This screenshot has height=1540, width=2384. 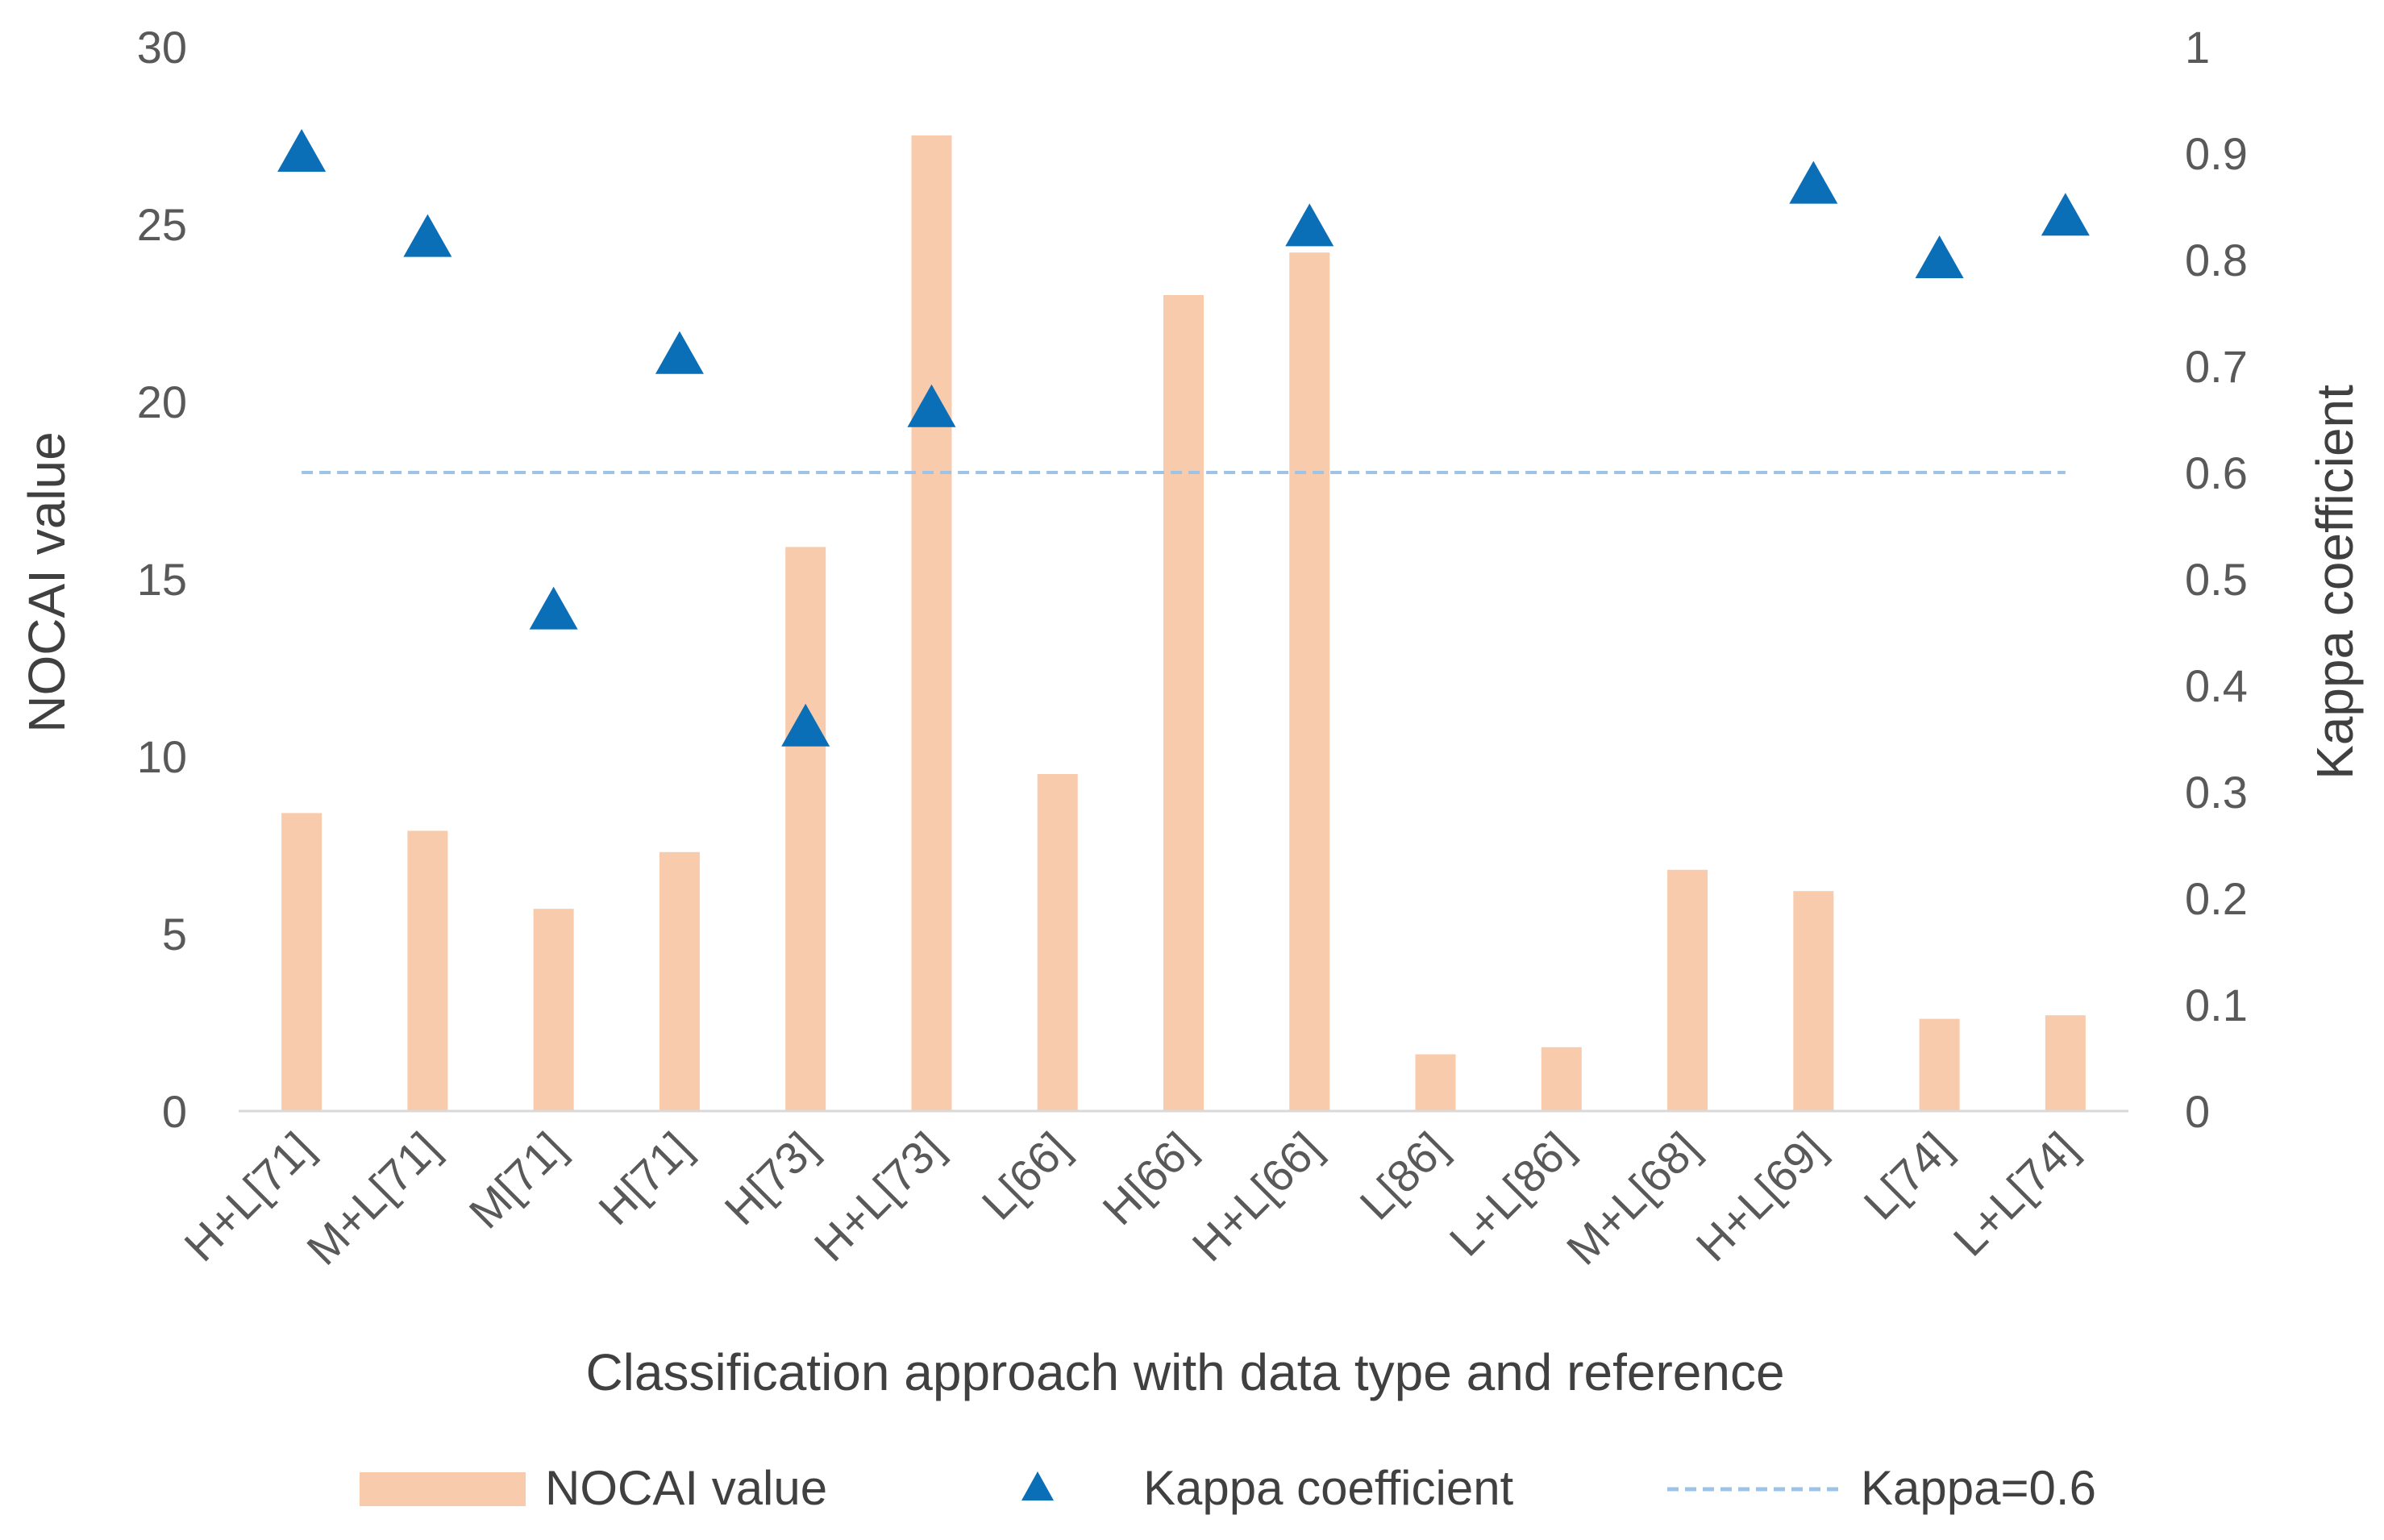 I want to click on legend-label-kappa-ref: Kappa=0.6, so click(x=1979, y=1488).